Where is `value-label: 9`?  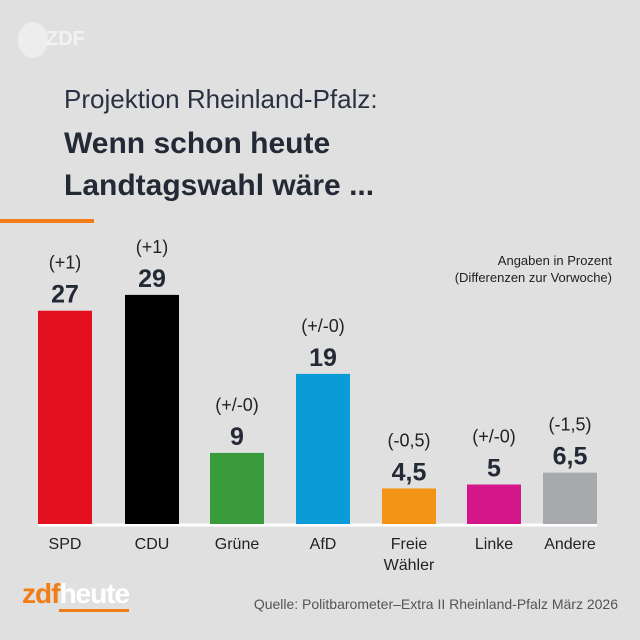 value-label: 9 is located at coordinates (237, 437).